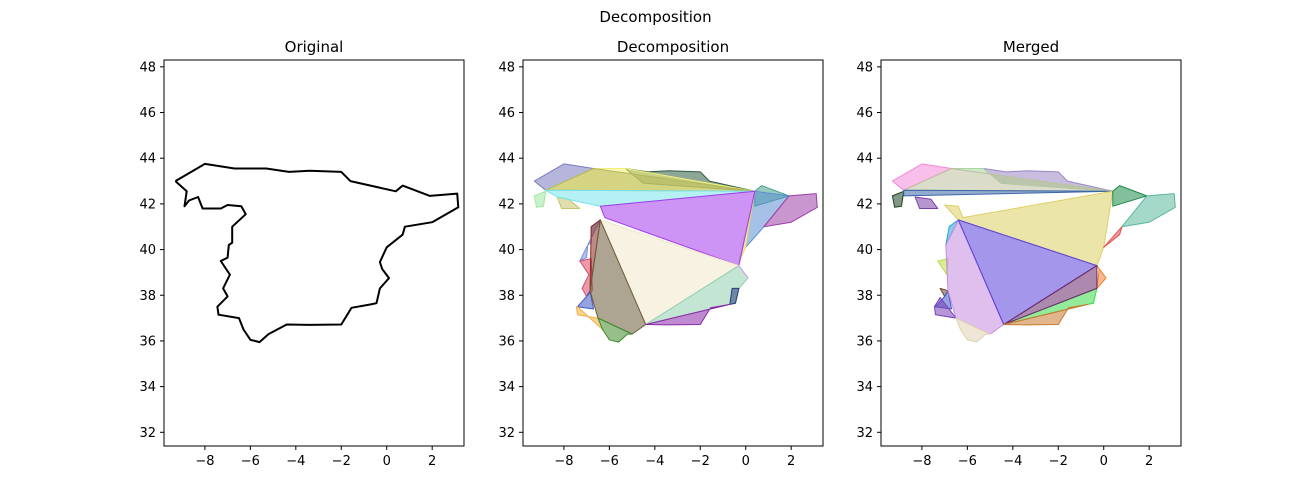 The image size is (1311, 500). I want to click on subplot-title-original: Original, so click(314, 47).